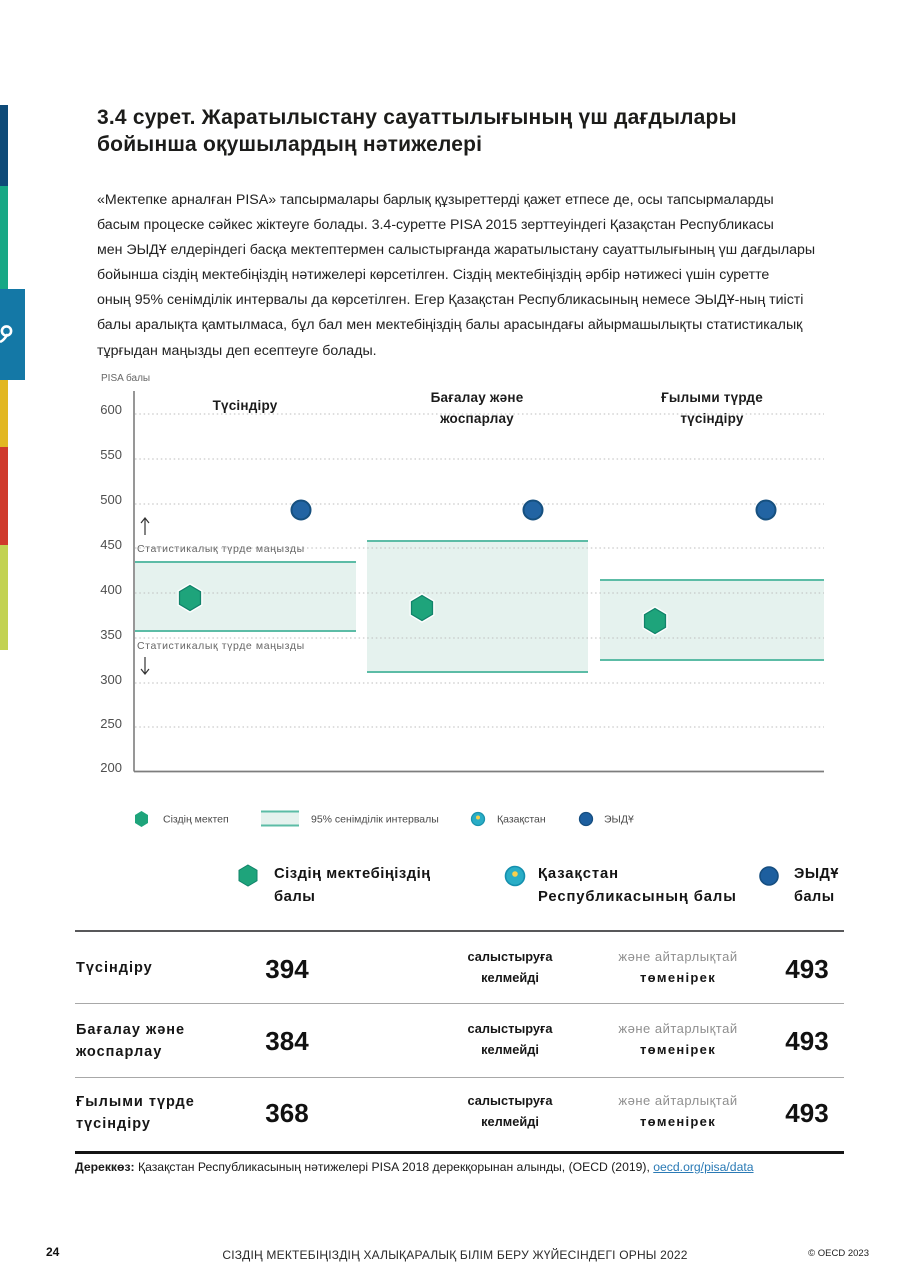  What do you see at coordinates (111, 767) in the screenshot?
I see `svg-text: 200` at bounding box center [111, 767].